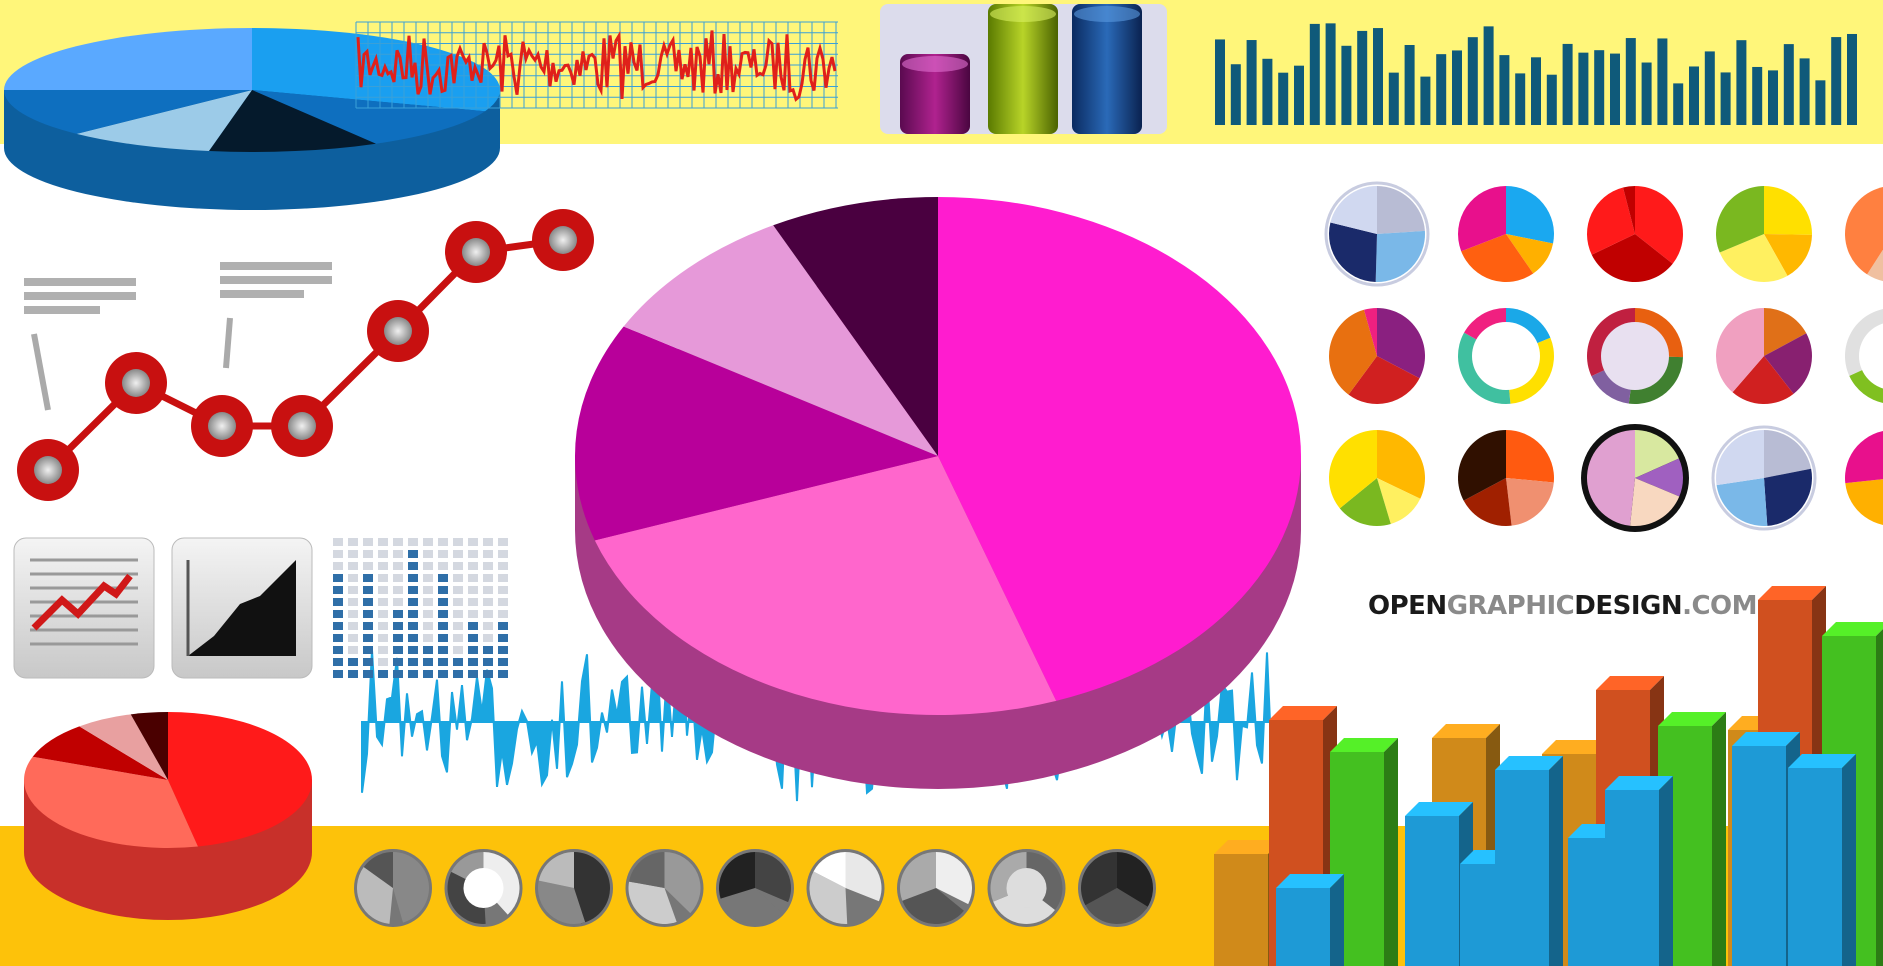  What do you see at coordinates (80, 296) in the screenshot?
I see `label-bar` at bounding box center [80, 296].